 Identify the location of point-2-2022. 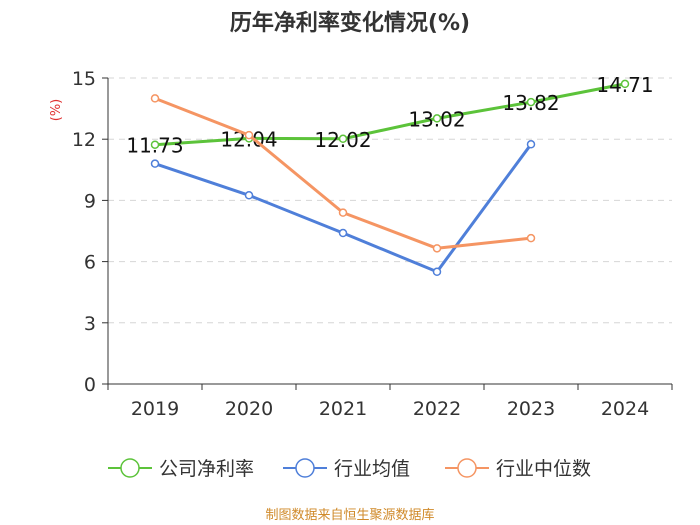
(437, 248).